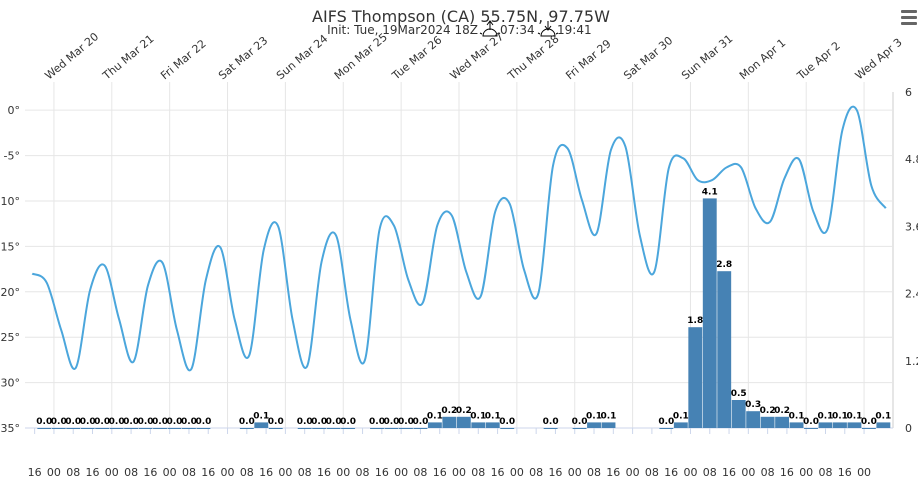 Image resolution: width=918 pixels, height=486 pixels. I want to click on date-label: Fri Mar 29, so click(588, 59).